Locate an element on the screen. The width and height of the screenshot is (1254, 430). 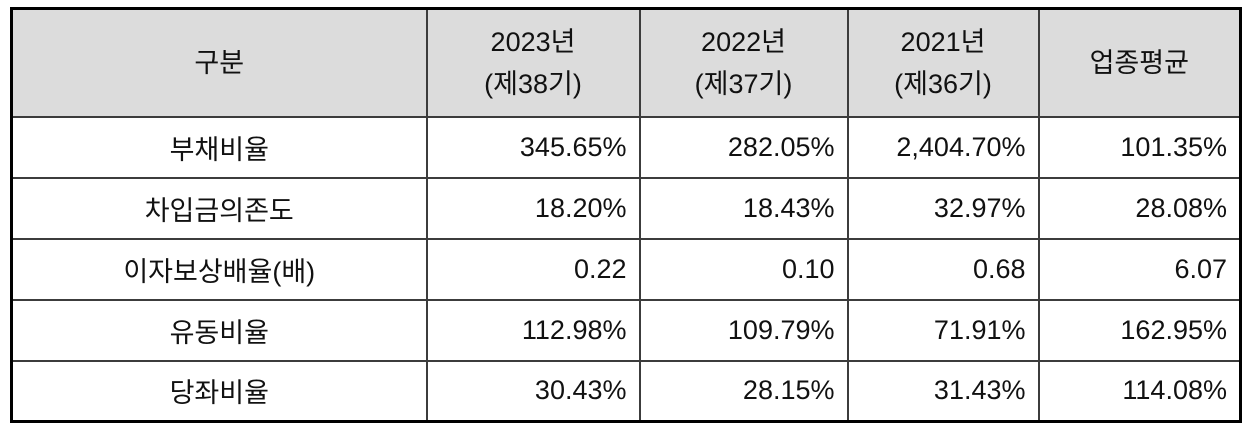
value-industry-average: 6.07 is located at coordinates (1139, 269).